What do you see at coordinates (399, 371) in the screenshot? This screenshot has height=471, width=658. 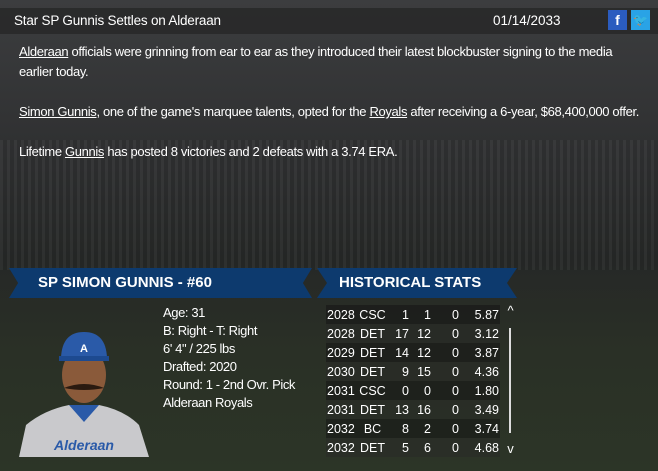 I see `stats-cell: 9` at bounding box center [399, 371].